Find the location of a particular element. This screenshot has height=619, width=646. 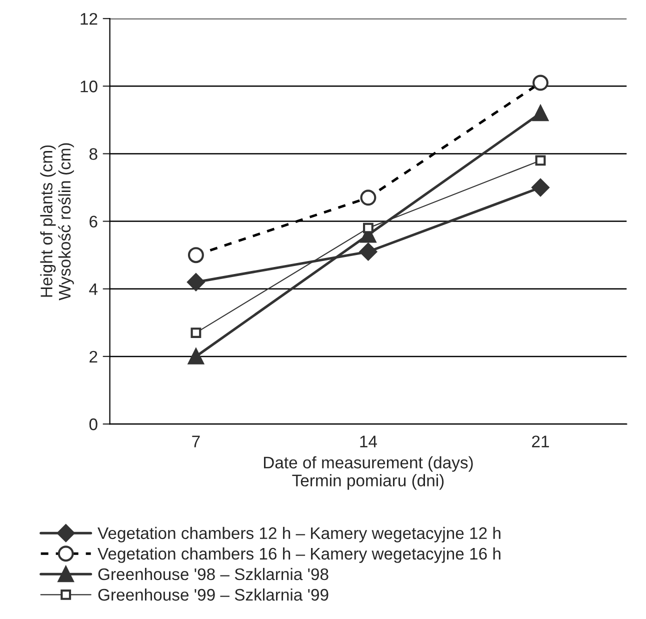

y-axis-title: Height of plants (cm) Wysokość roślin (cm) is located at coordinates (57, 221).